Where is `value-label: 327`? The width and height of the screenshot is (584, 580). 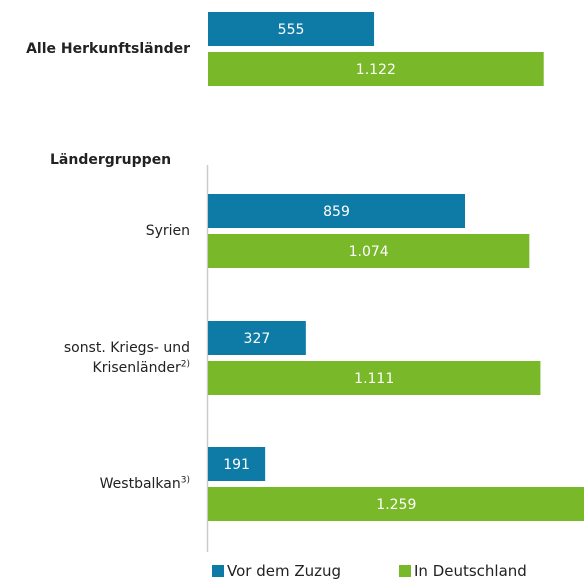
value-label: 327 is located at coordinates (257, 339).